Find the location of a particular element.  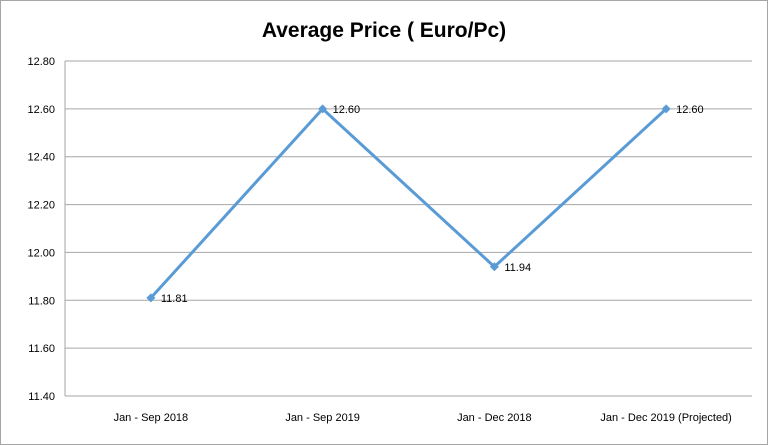

y-tick-label: 11.60 is located at coordinates (41, 349).